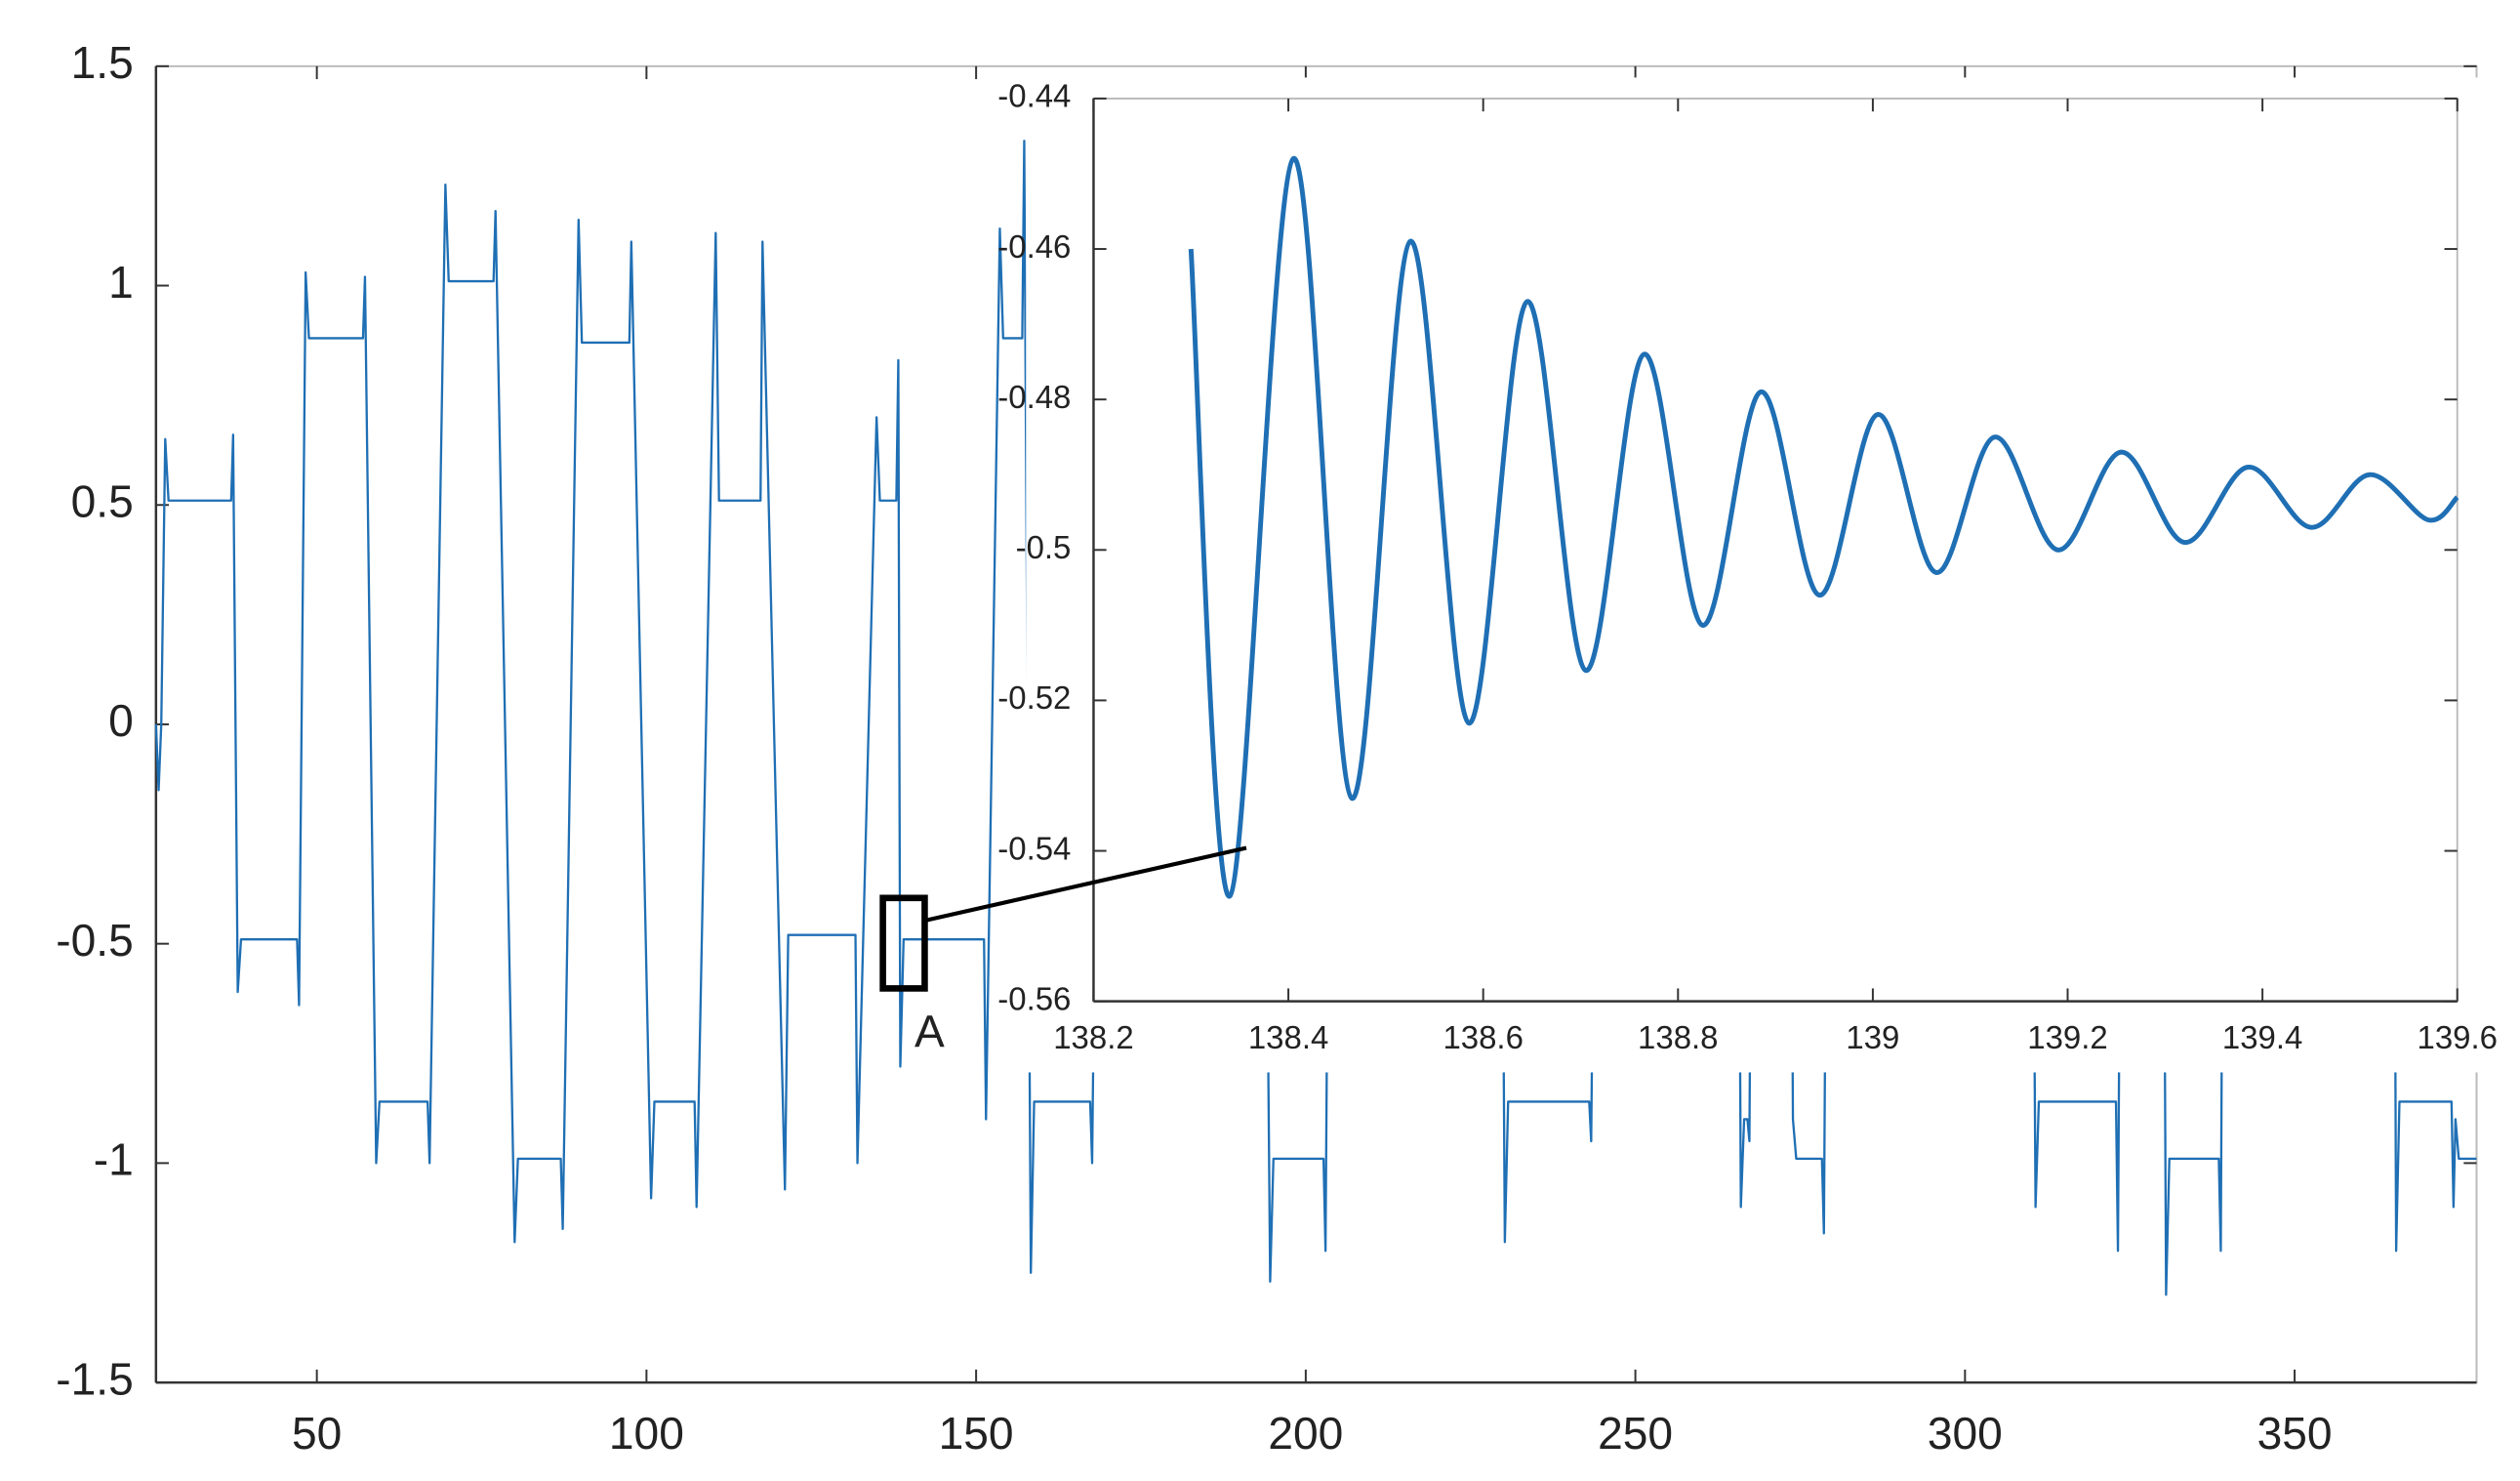 The image size is (2520, 1481). I want to click on y-tick-label: 0.5, so click(102, 501).